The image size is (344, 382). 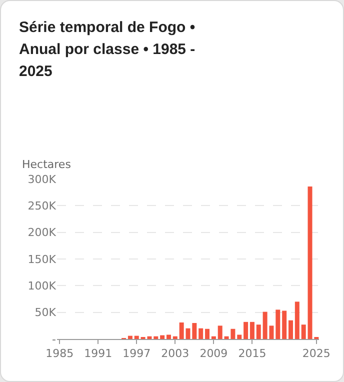 What do you see at coordinates (47, 164) in the screenshot?
I see `y-axis-title: Hectares` at bounding box center [47, 164].